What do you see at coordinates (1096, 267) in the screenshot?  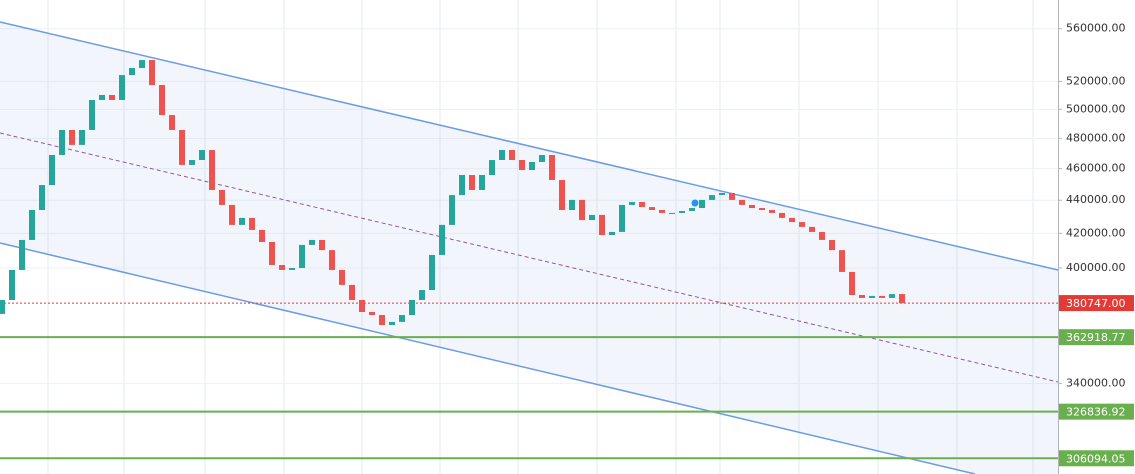 I see `y-tick-label: 400000.00` at bounding box center [1096, 267].